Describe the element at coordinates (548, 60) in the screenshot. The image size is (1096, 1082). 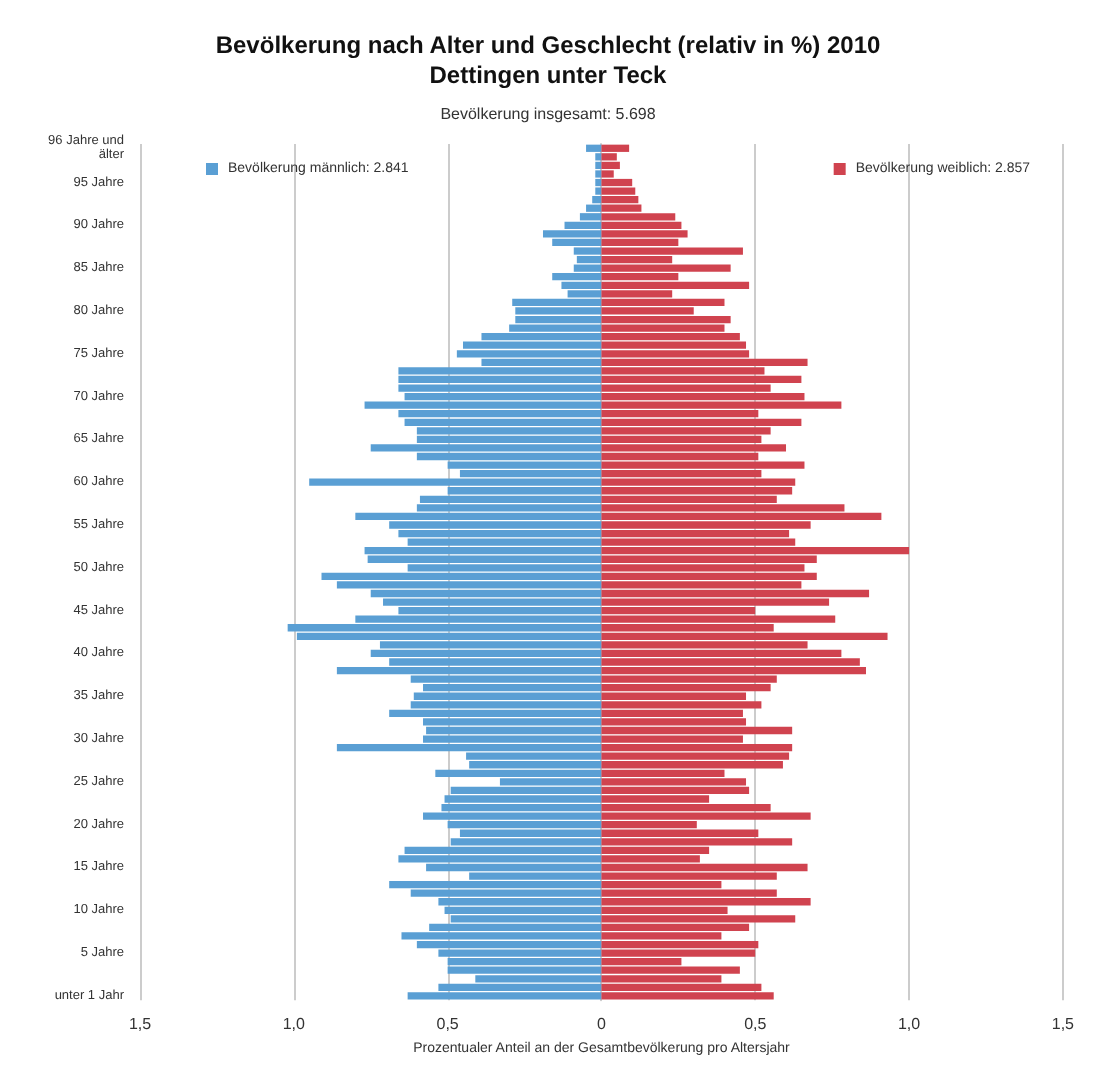
I see `chart-title: Bevölkerung nach Alter und Geschlecht (relativ in %) 2010 Dettingen unter Teck` at that location.